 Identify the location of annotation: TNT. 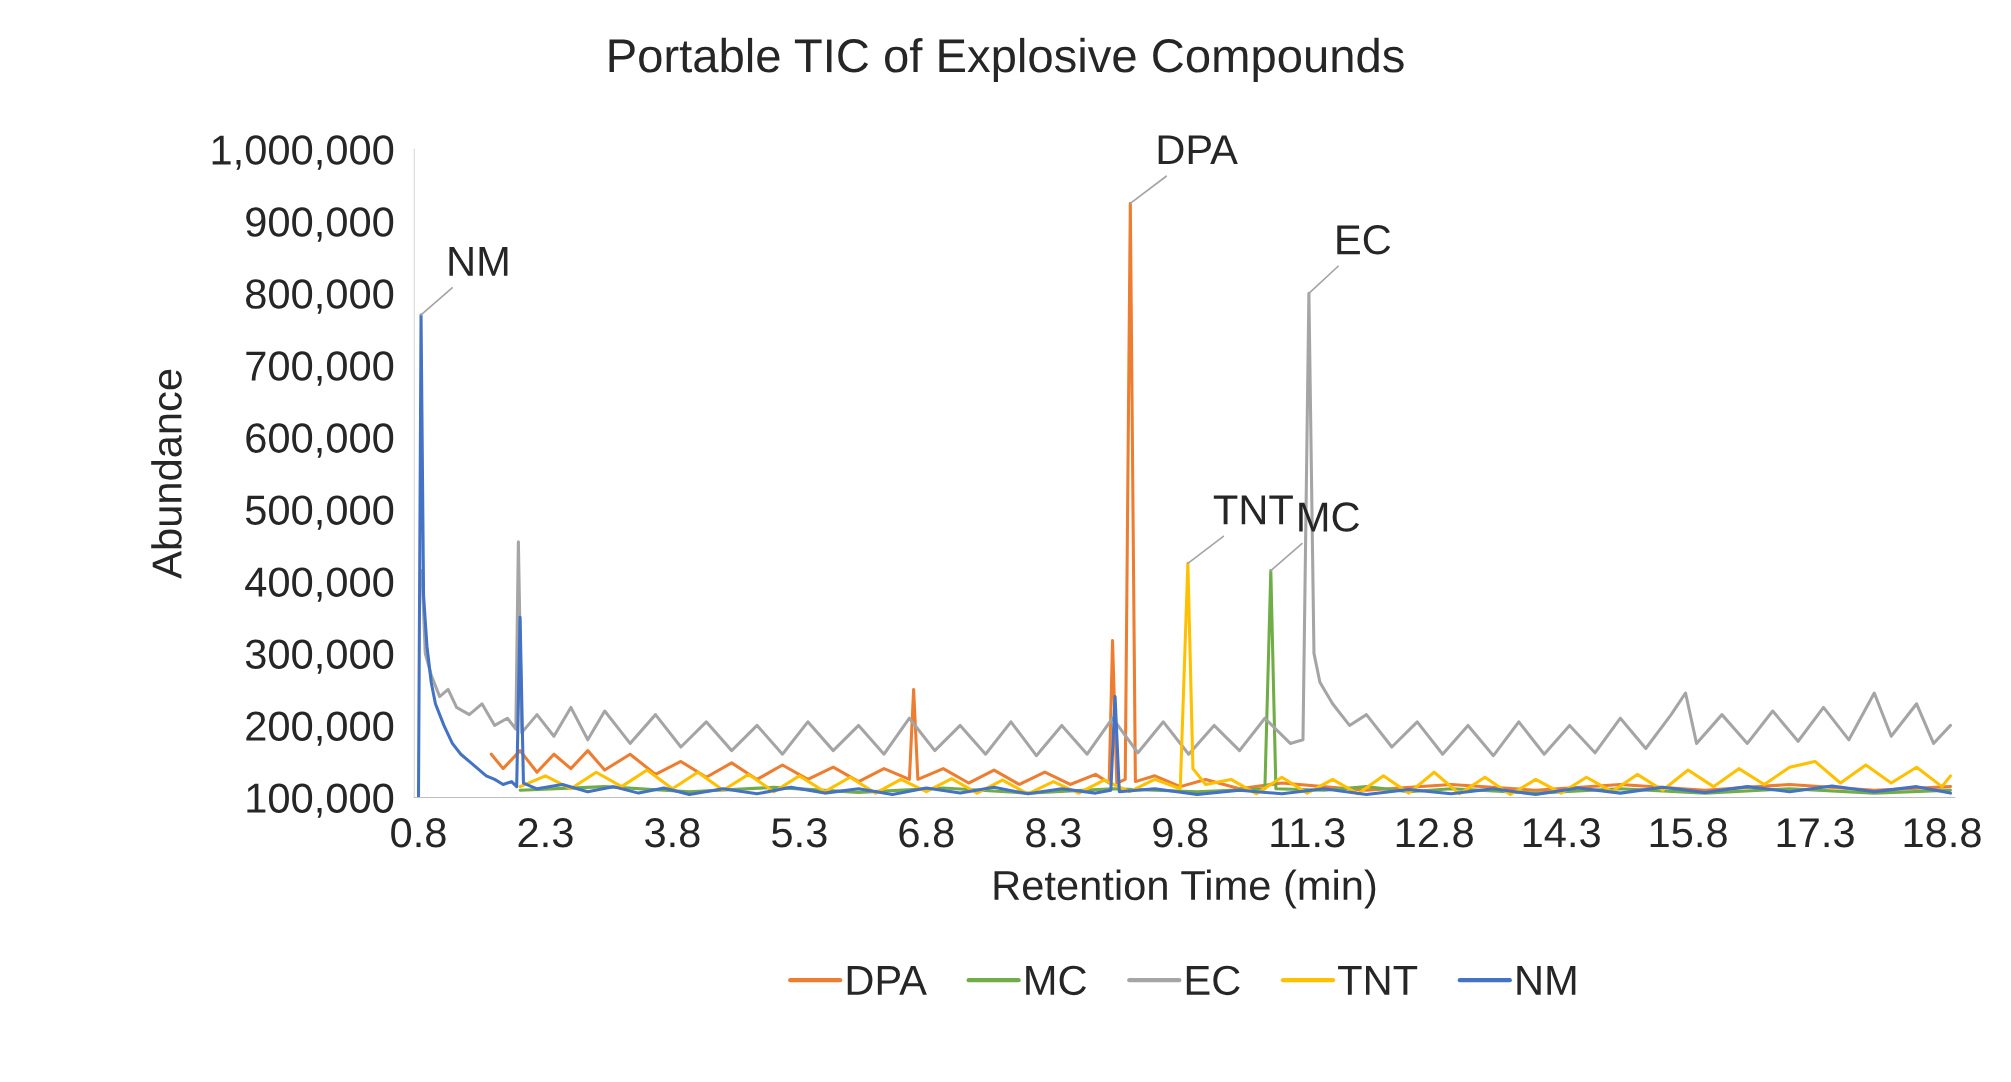
(1253, 510).